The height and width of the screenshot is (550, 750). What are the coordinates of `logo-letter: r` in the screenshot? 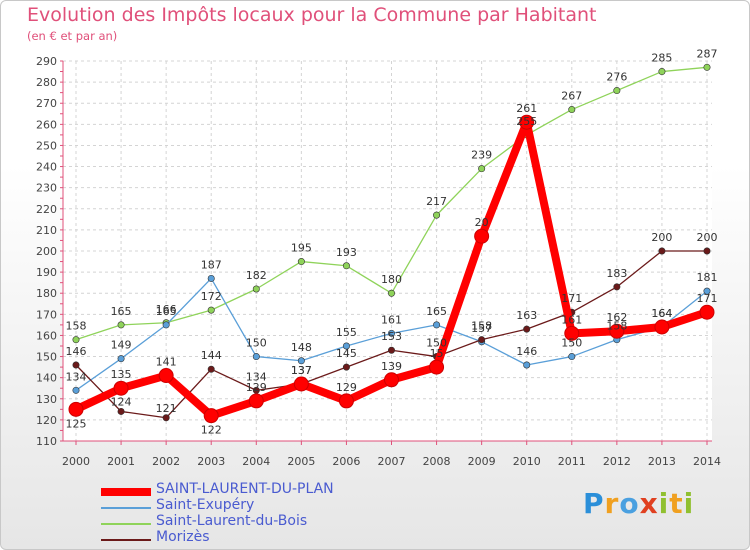 It's located at (612, 503).